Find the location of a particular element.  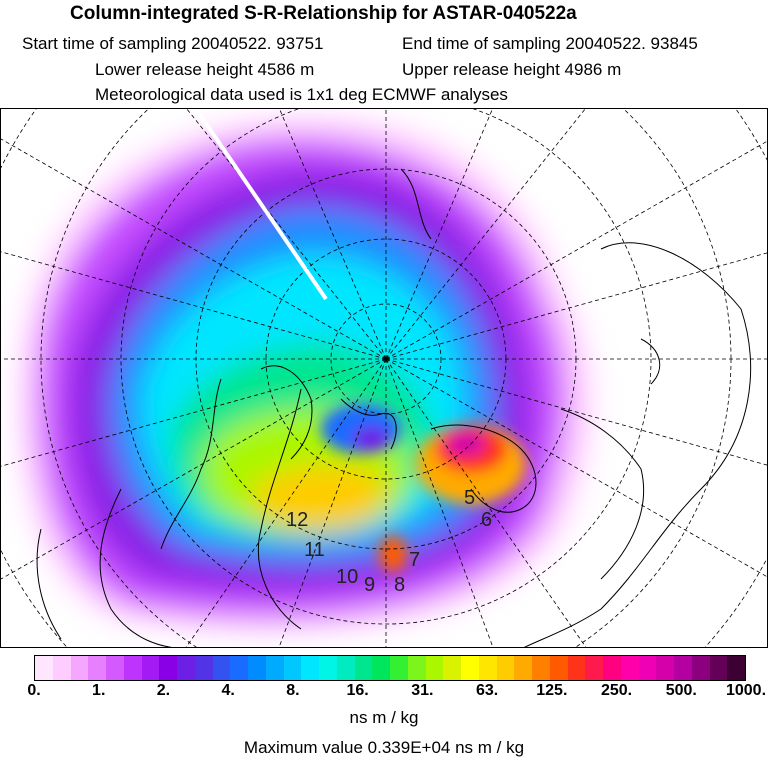

day-label: 7 is located at coordinates (415, 560).